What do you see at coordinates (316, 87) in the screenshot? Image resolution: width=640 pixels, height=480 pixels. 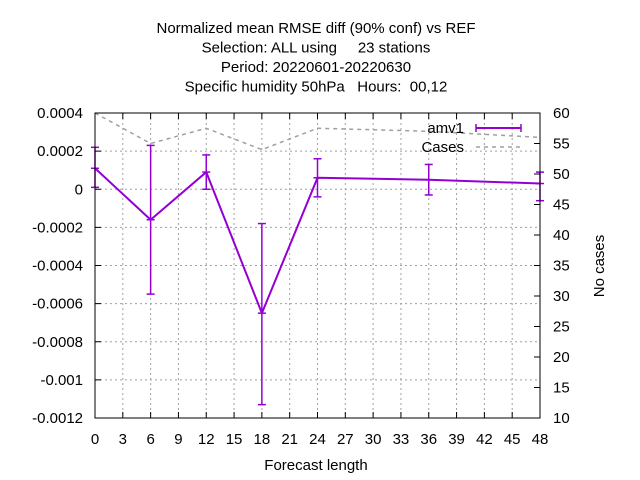 I see `title-line: Specific humidity 50hPa Hours: 00,12` at bounding box center [316, 87].